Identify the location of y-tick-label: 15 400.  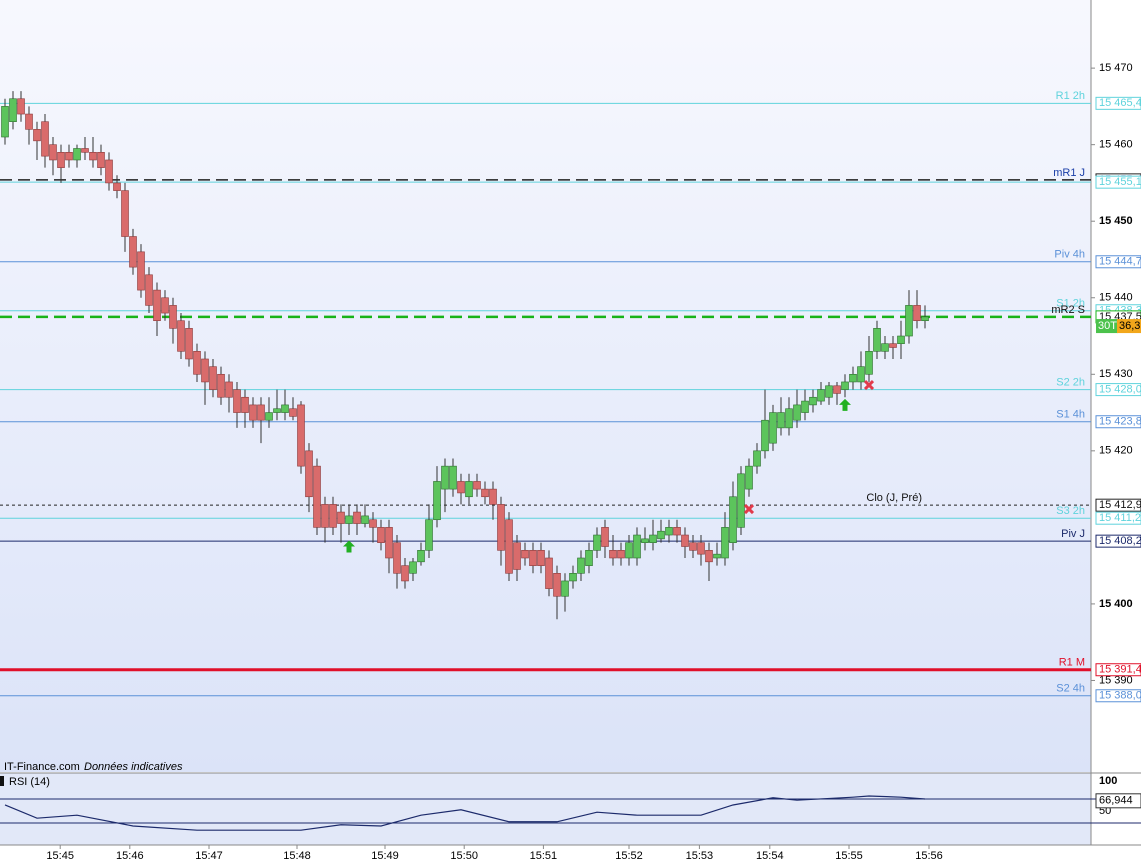
(1116, 604).